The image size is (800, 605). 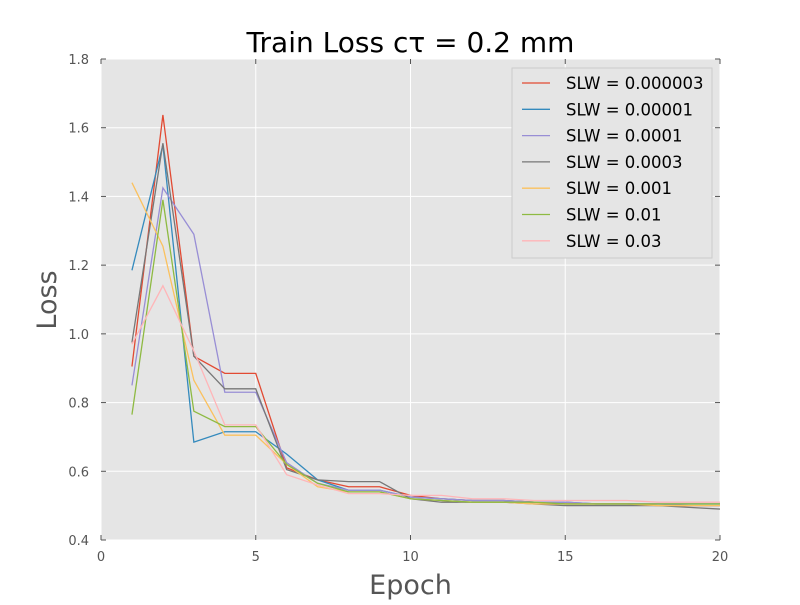 What do you see at coordinates (78, 541) in the screenshot?
I see `y-tick-label: 0.4` at bounding box center [78, 541].